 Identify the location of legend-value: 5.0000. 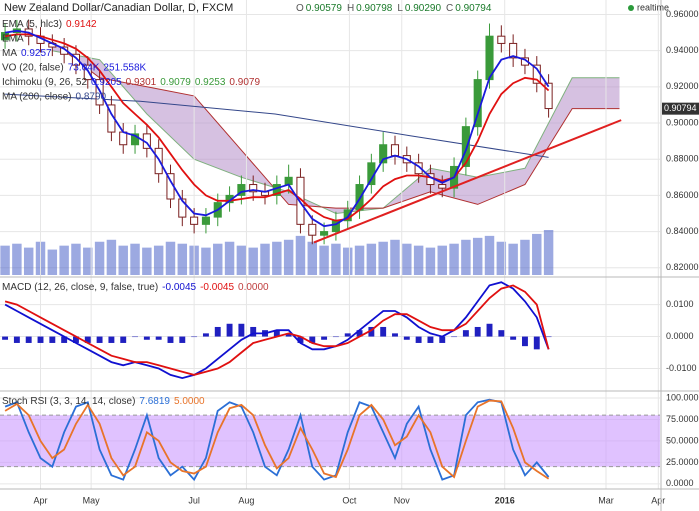
(189, 401).